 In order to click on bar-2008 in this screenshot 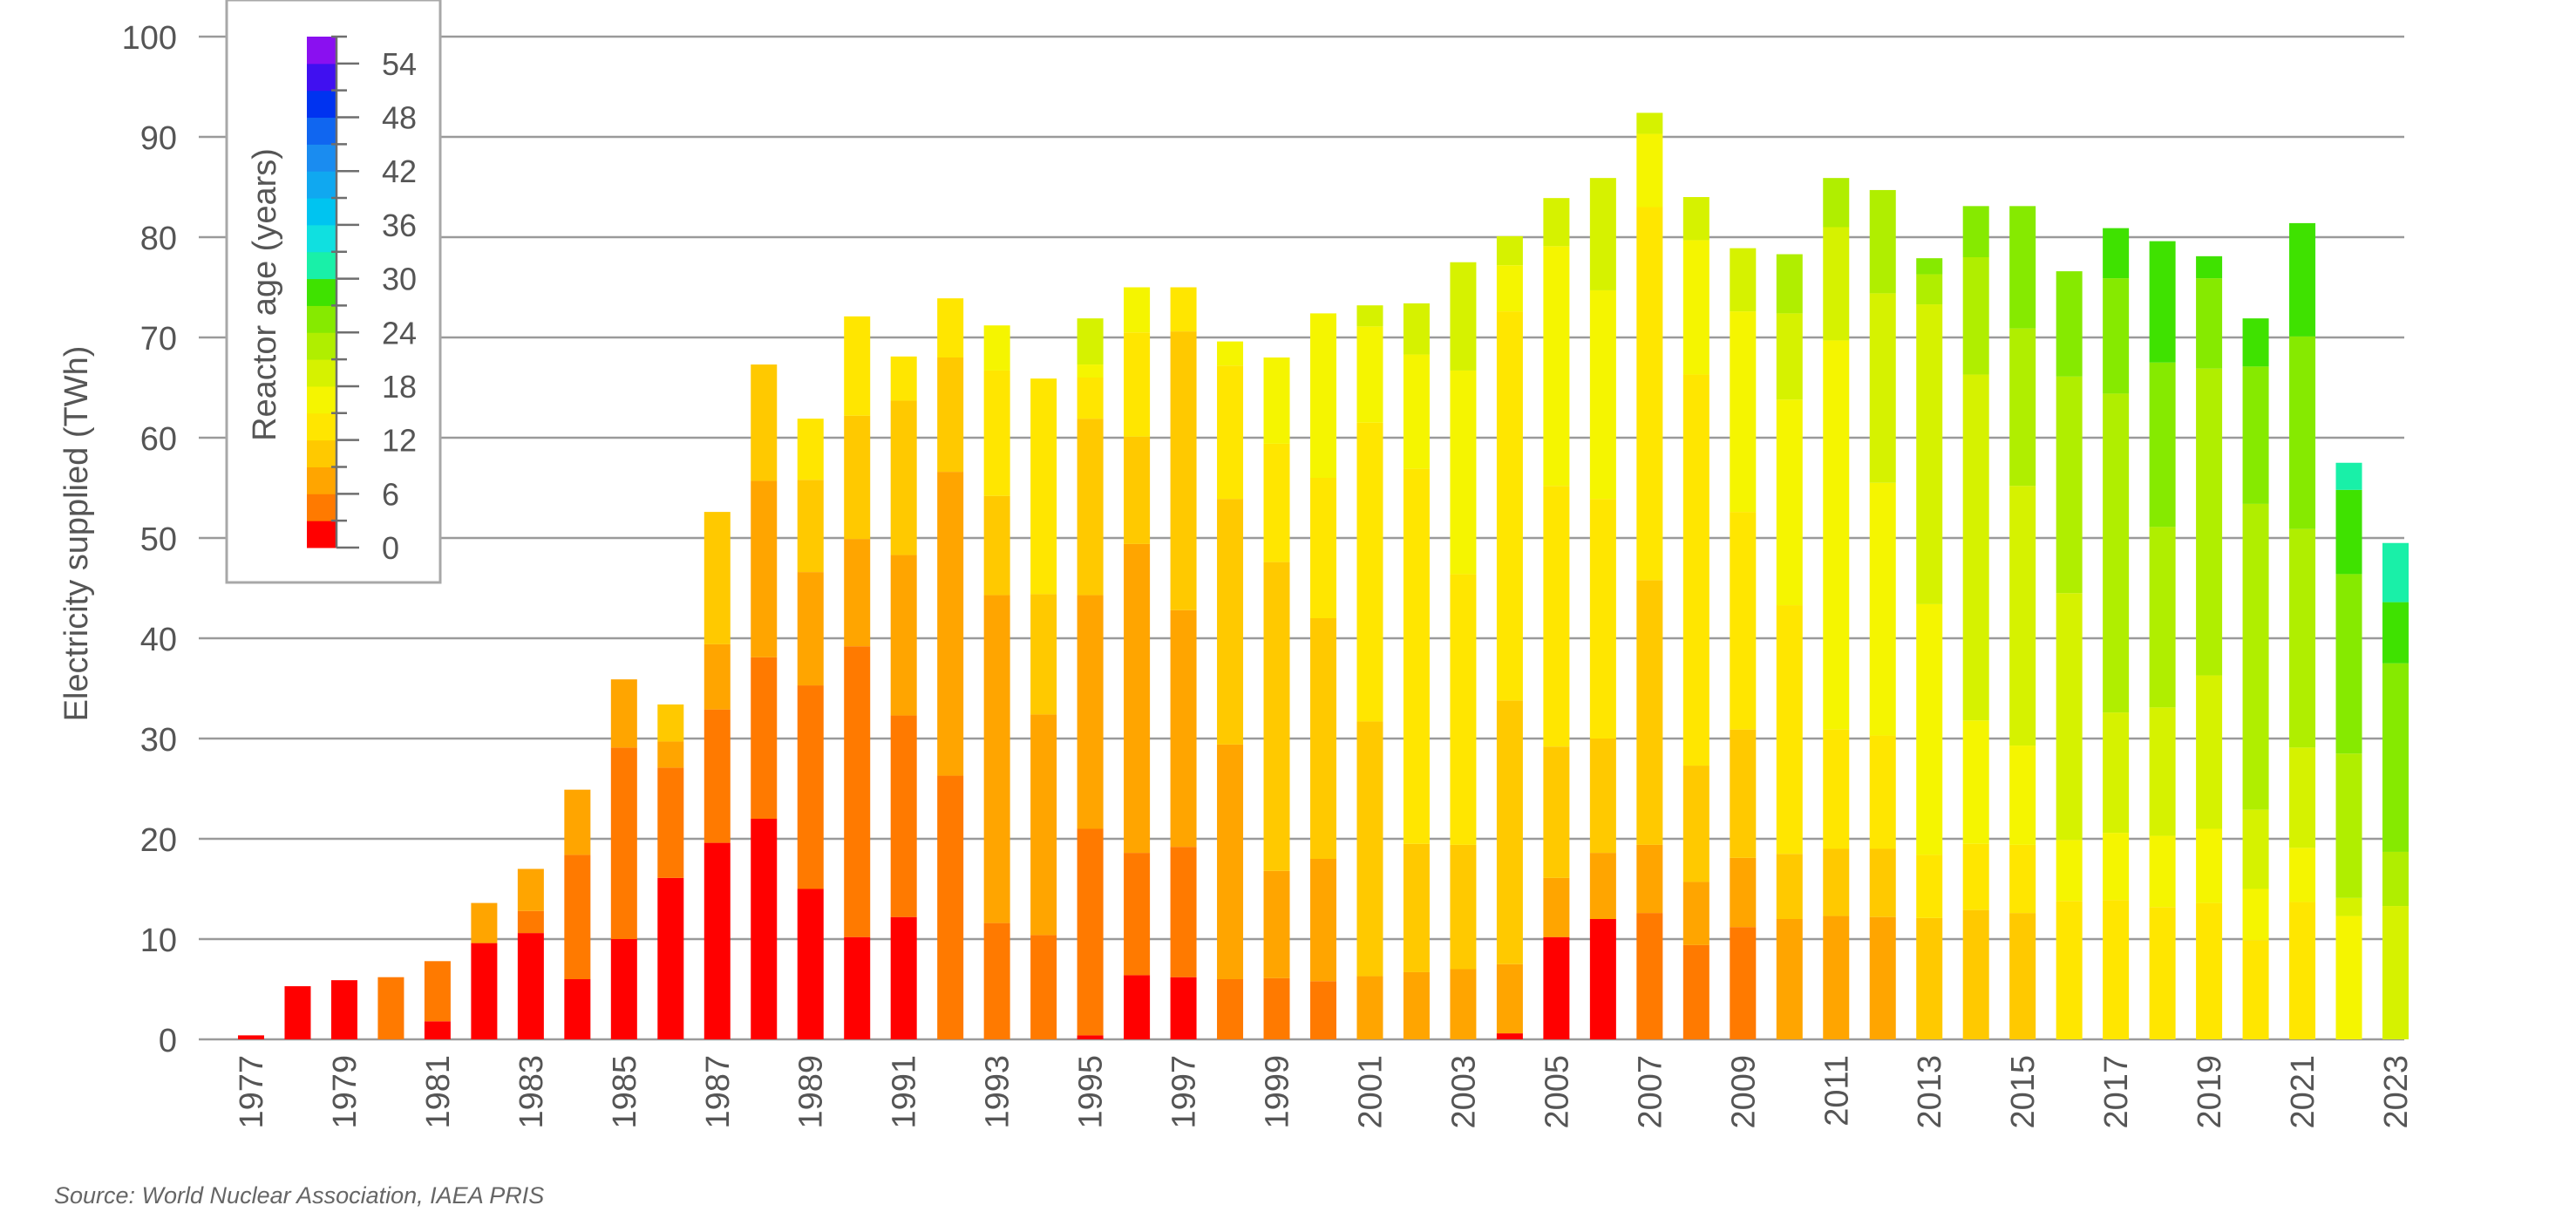, I will do `click(1695, 618)`.